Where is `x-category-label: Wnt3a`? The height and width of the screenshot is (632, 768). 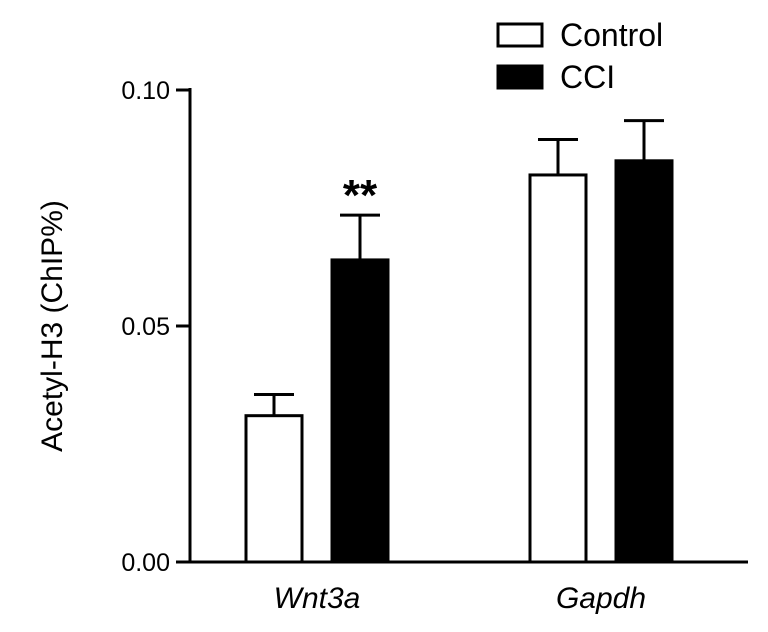
x-category-label: Wnt3a is located at coordinates (317, 598).